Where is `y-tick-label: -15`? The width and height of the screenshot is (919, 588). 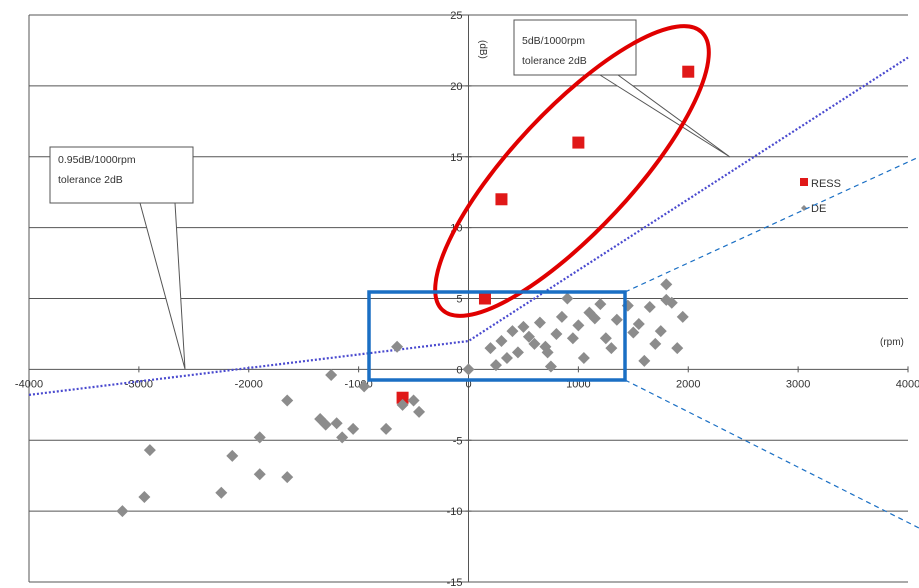 y-tick-label: -15 is located at coordinates (455, 582).